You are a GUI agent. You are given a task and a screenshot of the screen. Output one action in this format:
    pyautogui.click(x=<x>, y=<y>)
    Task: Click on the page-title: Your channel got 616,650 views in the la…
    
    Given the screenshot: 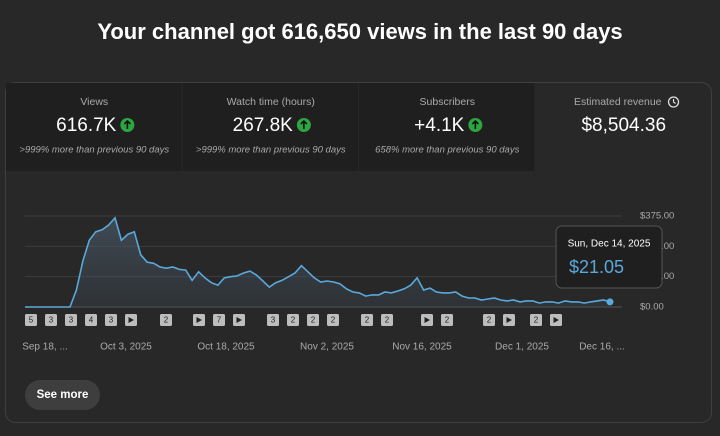 What is the action you would take?
    pyautogui.click(x=359, y=31)
    